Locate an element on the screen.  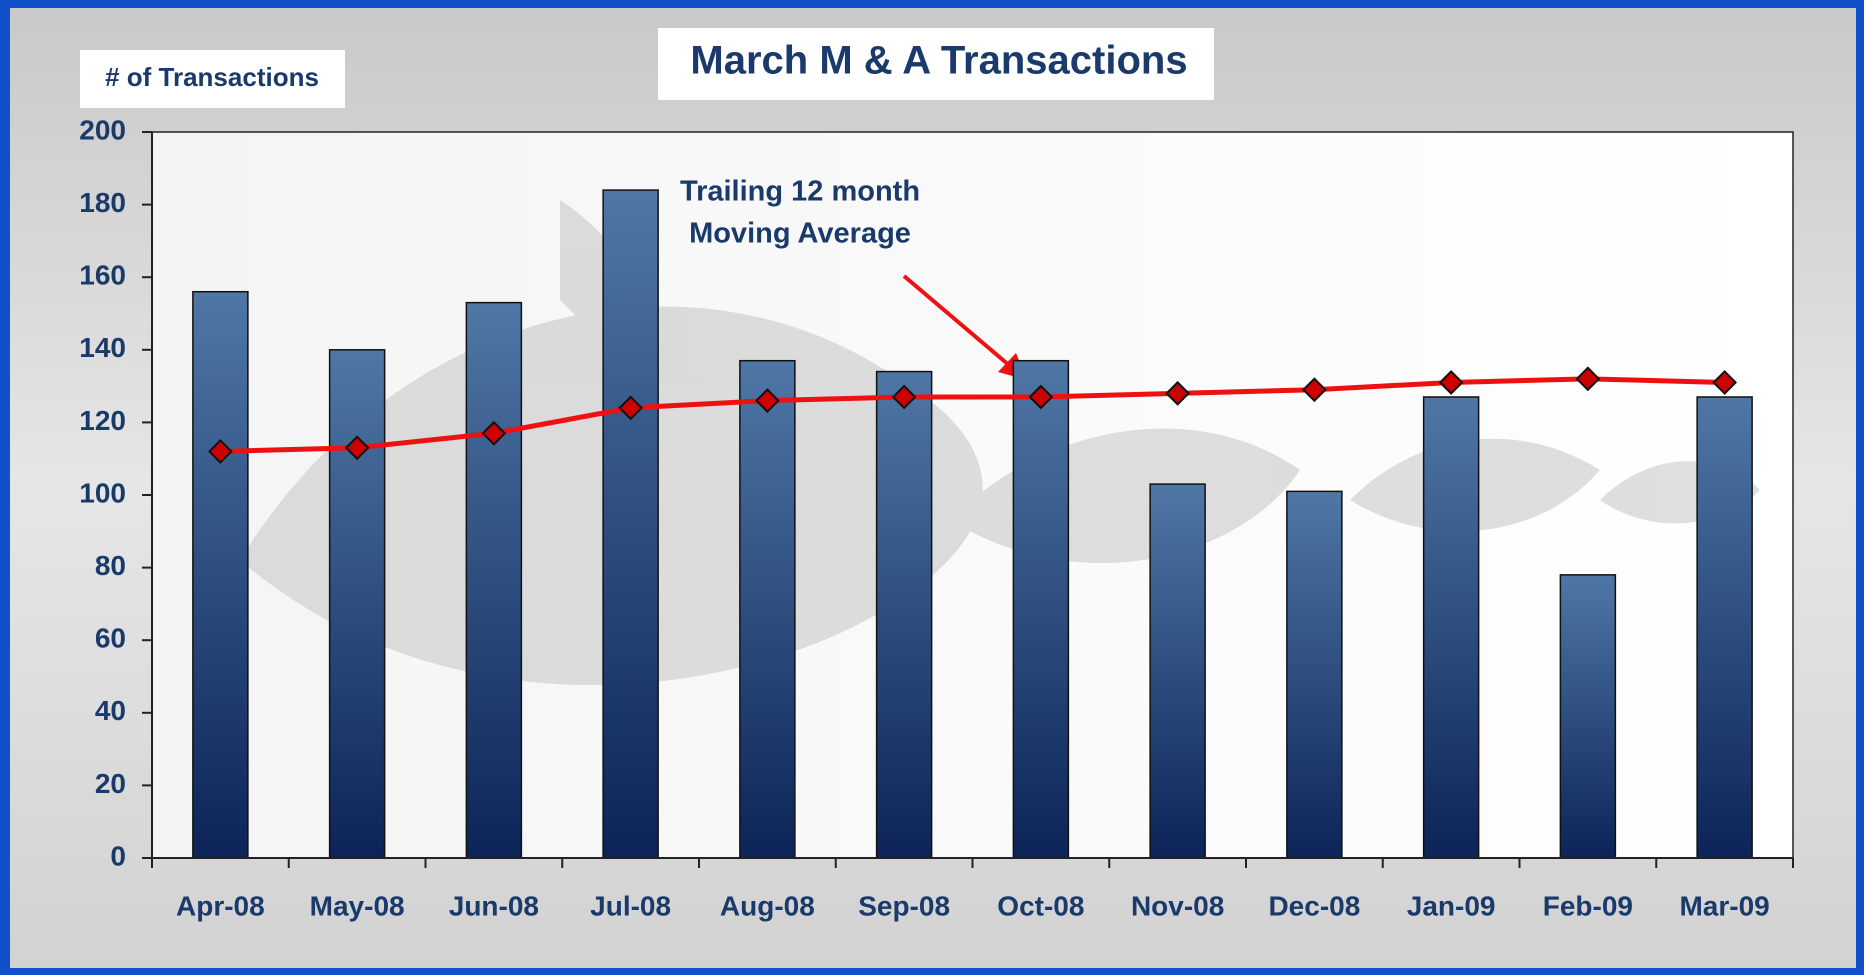
y-tick-label: 40 is located at coordinates (110, 710).